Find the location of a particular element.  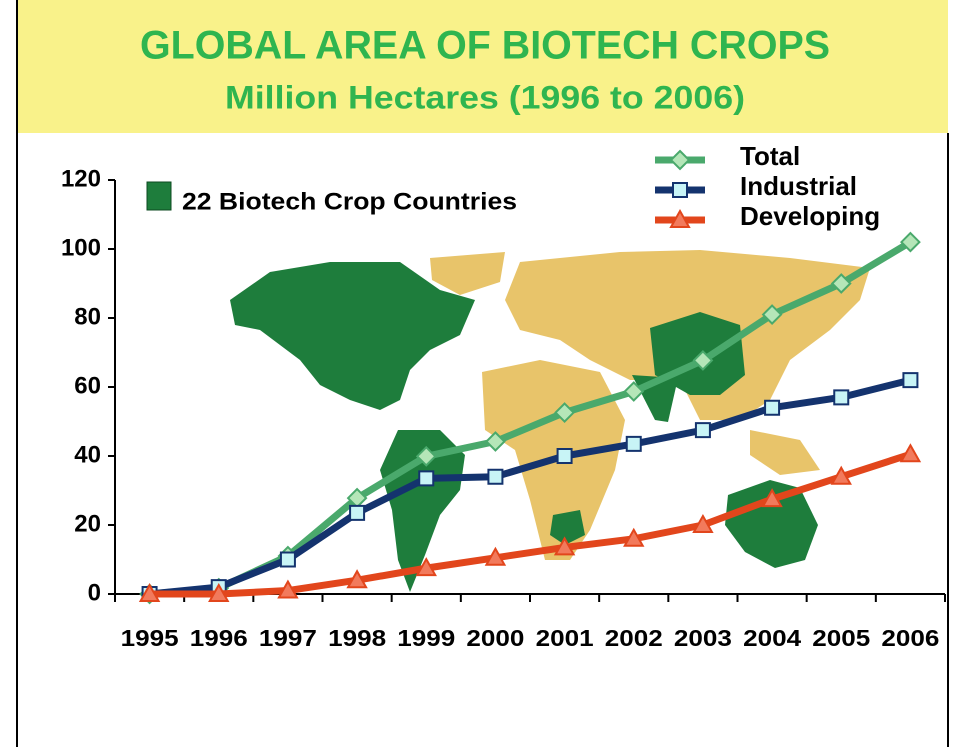

x-tick-label: 1995 is located at coordinates (150, 638).